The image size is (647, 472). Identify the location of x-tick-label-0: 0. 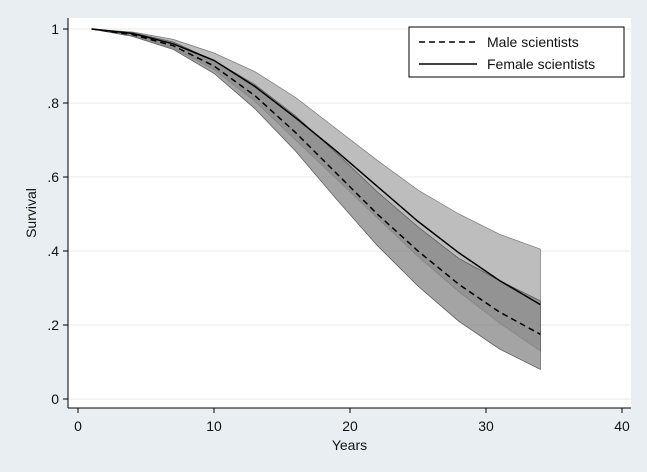
(78, 426).